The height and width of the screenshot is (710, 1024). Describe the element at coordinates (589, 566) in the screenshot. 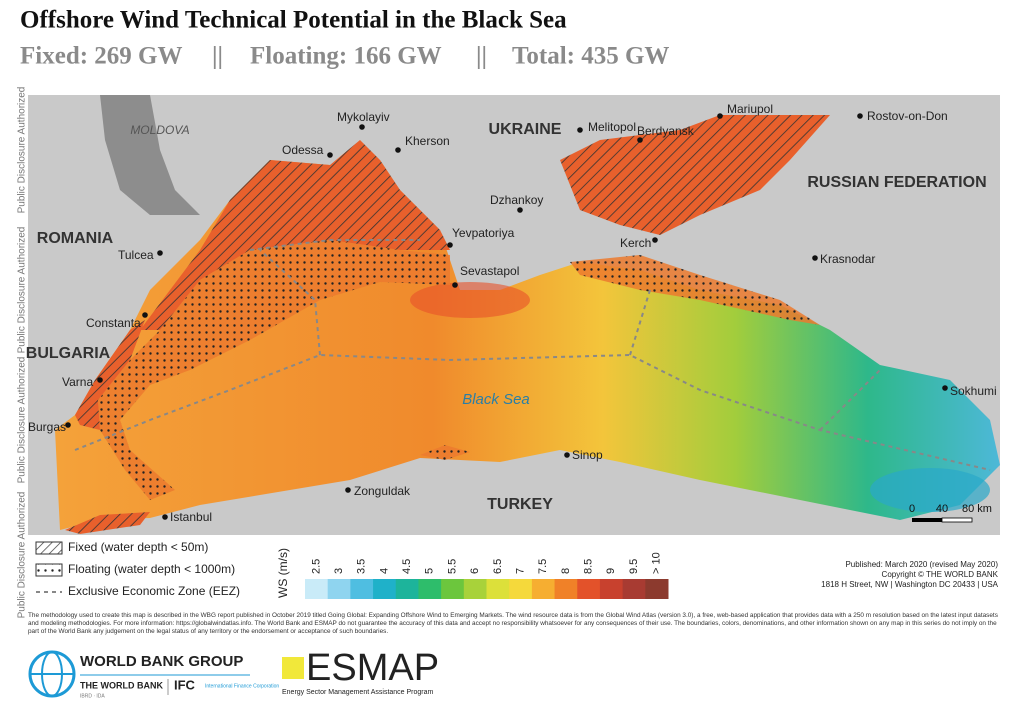

I see `color-scale-label: 8.5` at that location.